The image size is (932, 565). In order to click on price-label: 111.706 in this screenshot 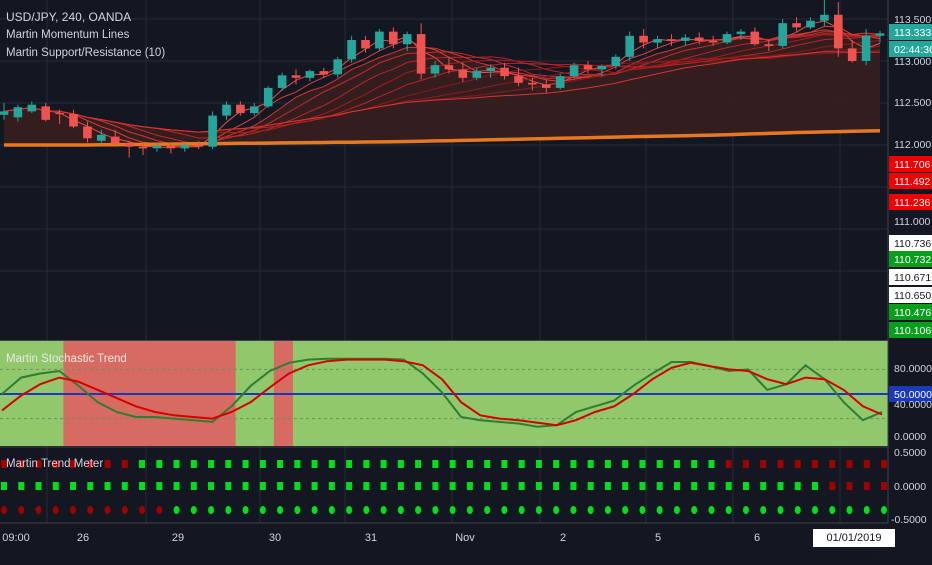, I will do `click(912, 165)`.